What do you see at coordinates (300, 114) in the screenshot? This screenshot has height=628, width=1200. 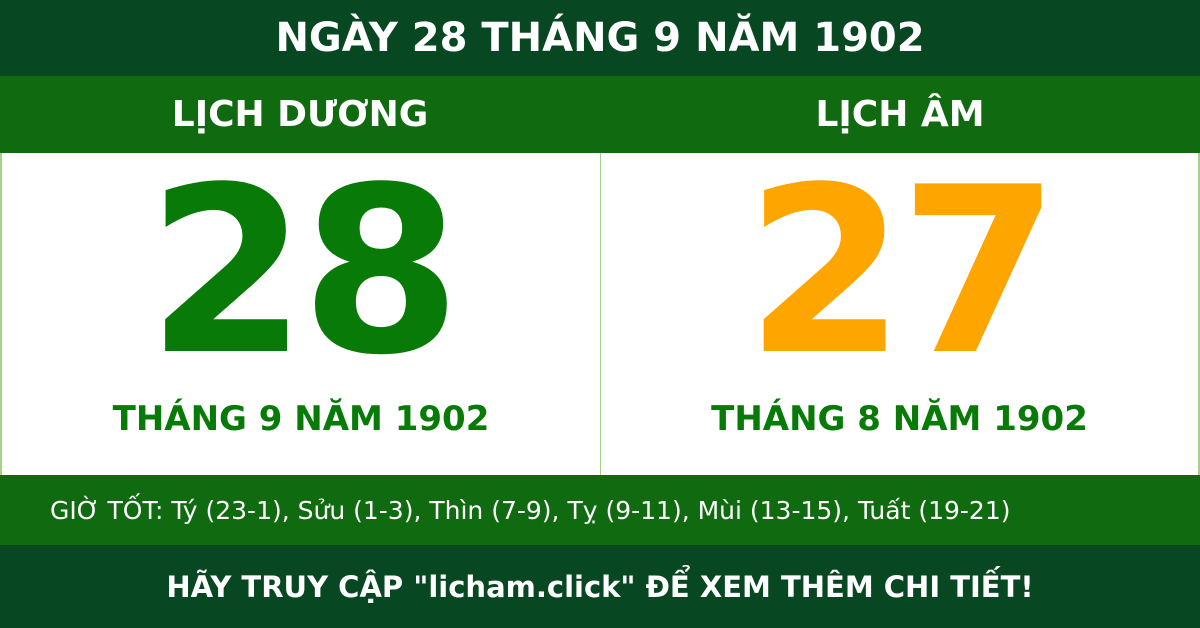 I see `solar-label: LỊCH DƯƠNG` at bounding box center [300, 114].